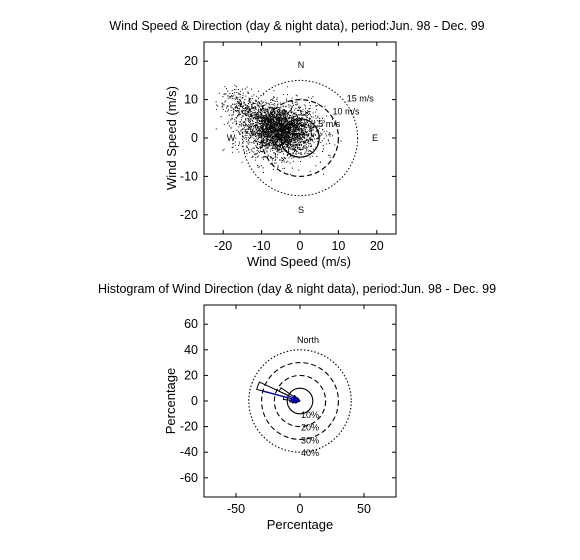 The width and height of the screenshot is (580, 560). I want to click on speed-ring, so click(300, 138).